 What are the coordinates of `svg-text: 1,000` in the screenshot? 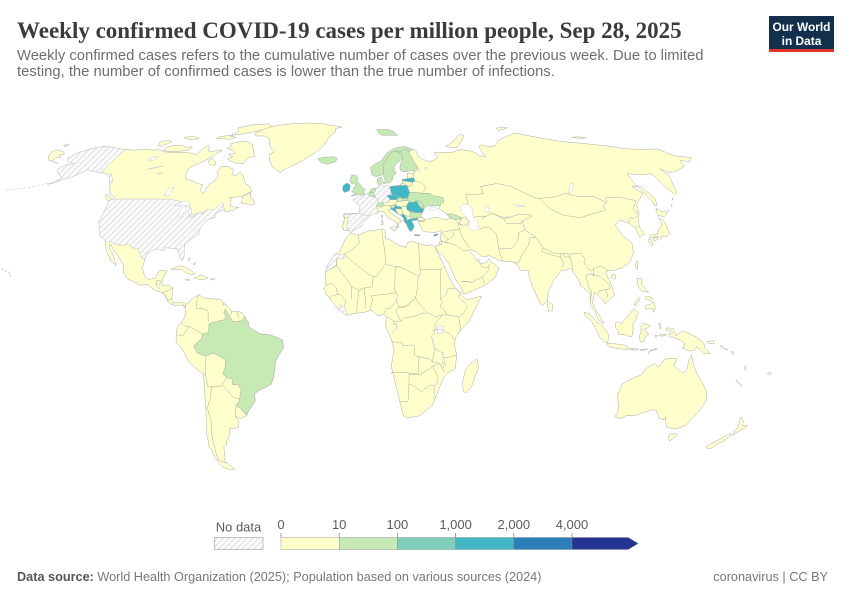 It's located at (455, 524).